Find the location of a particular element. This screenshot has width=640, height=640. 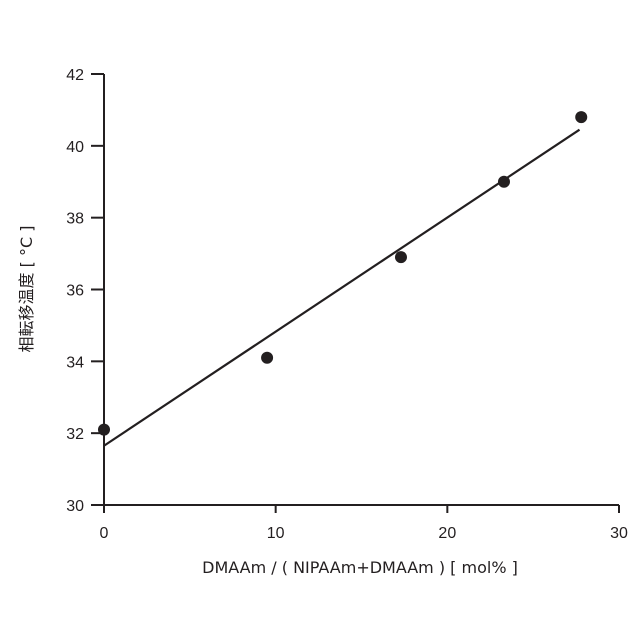

y-tick-label: 38 is located at coordinates (75, 219).